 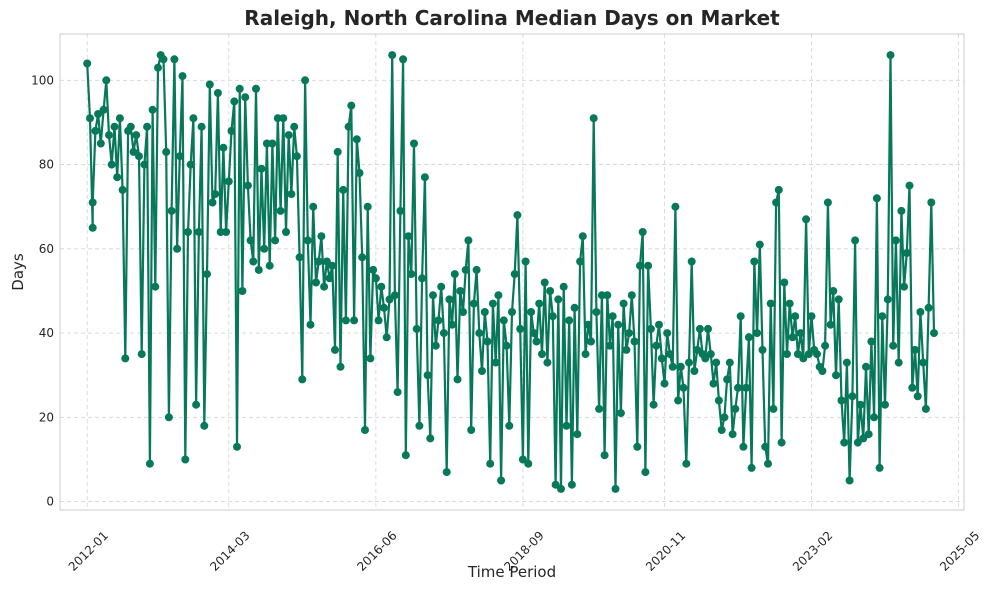 I want to click on y-tick-label: 0, so click(x=50, y=502).